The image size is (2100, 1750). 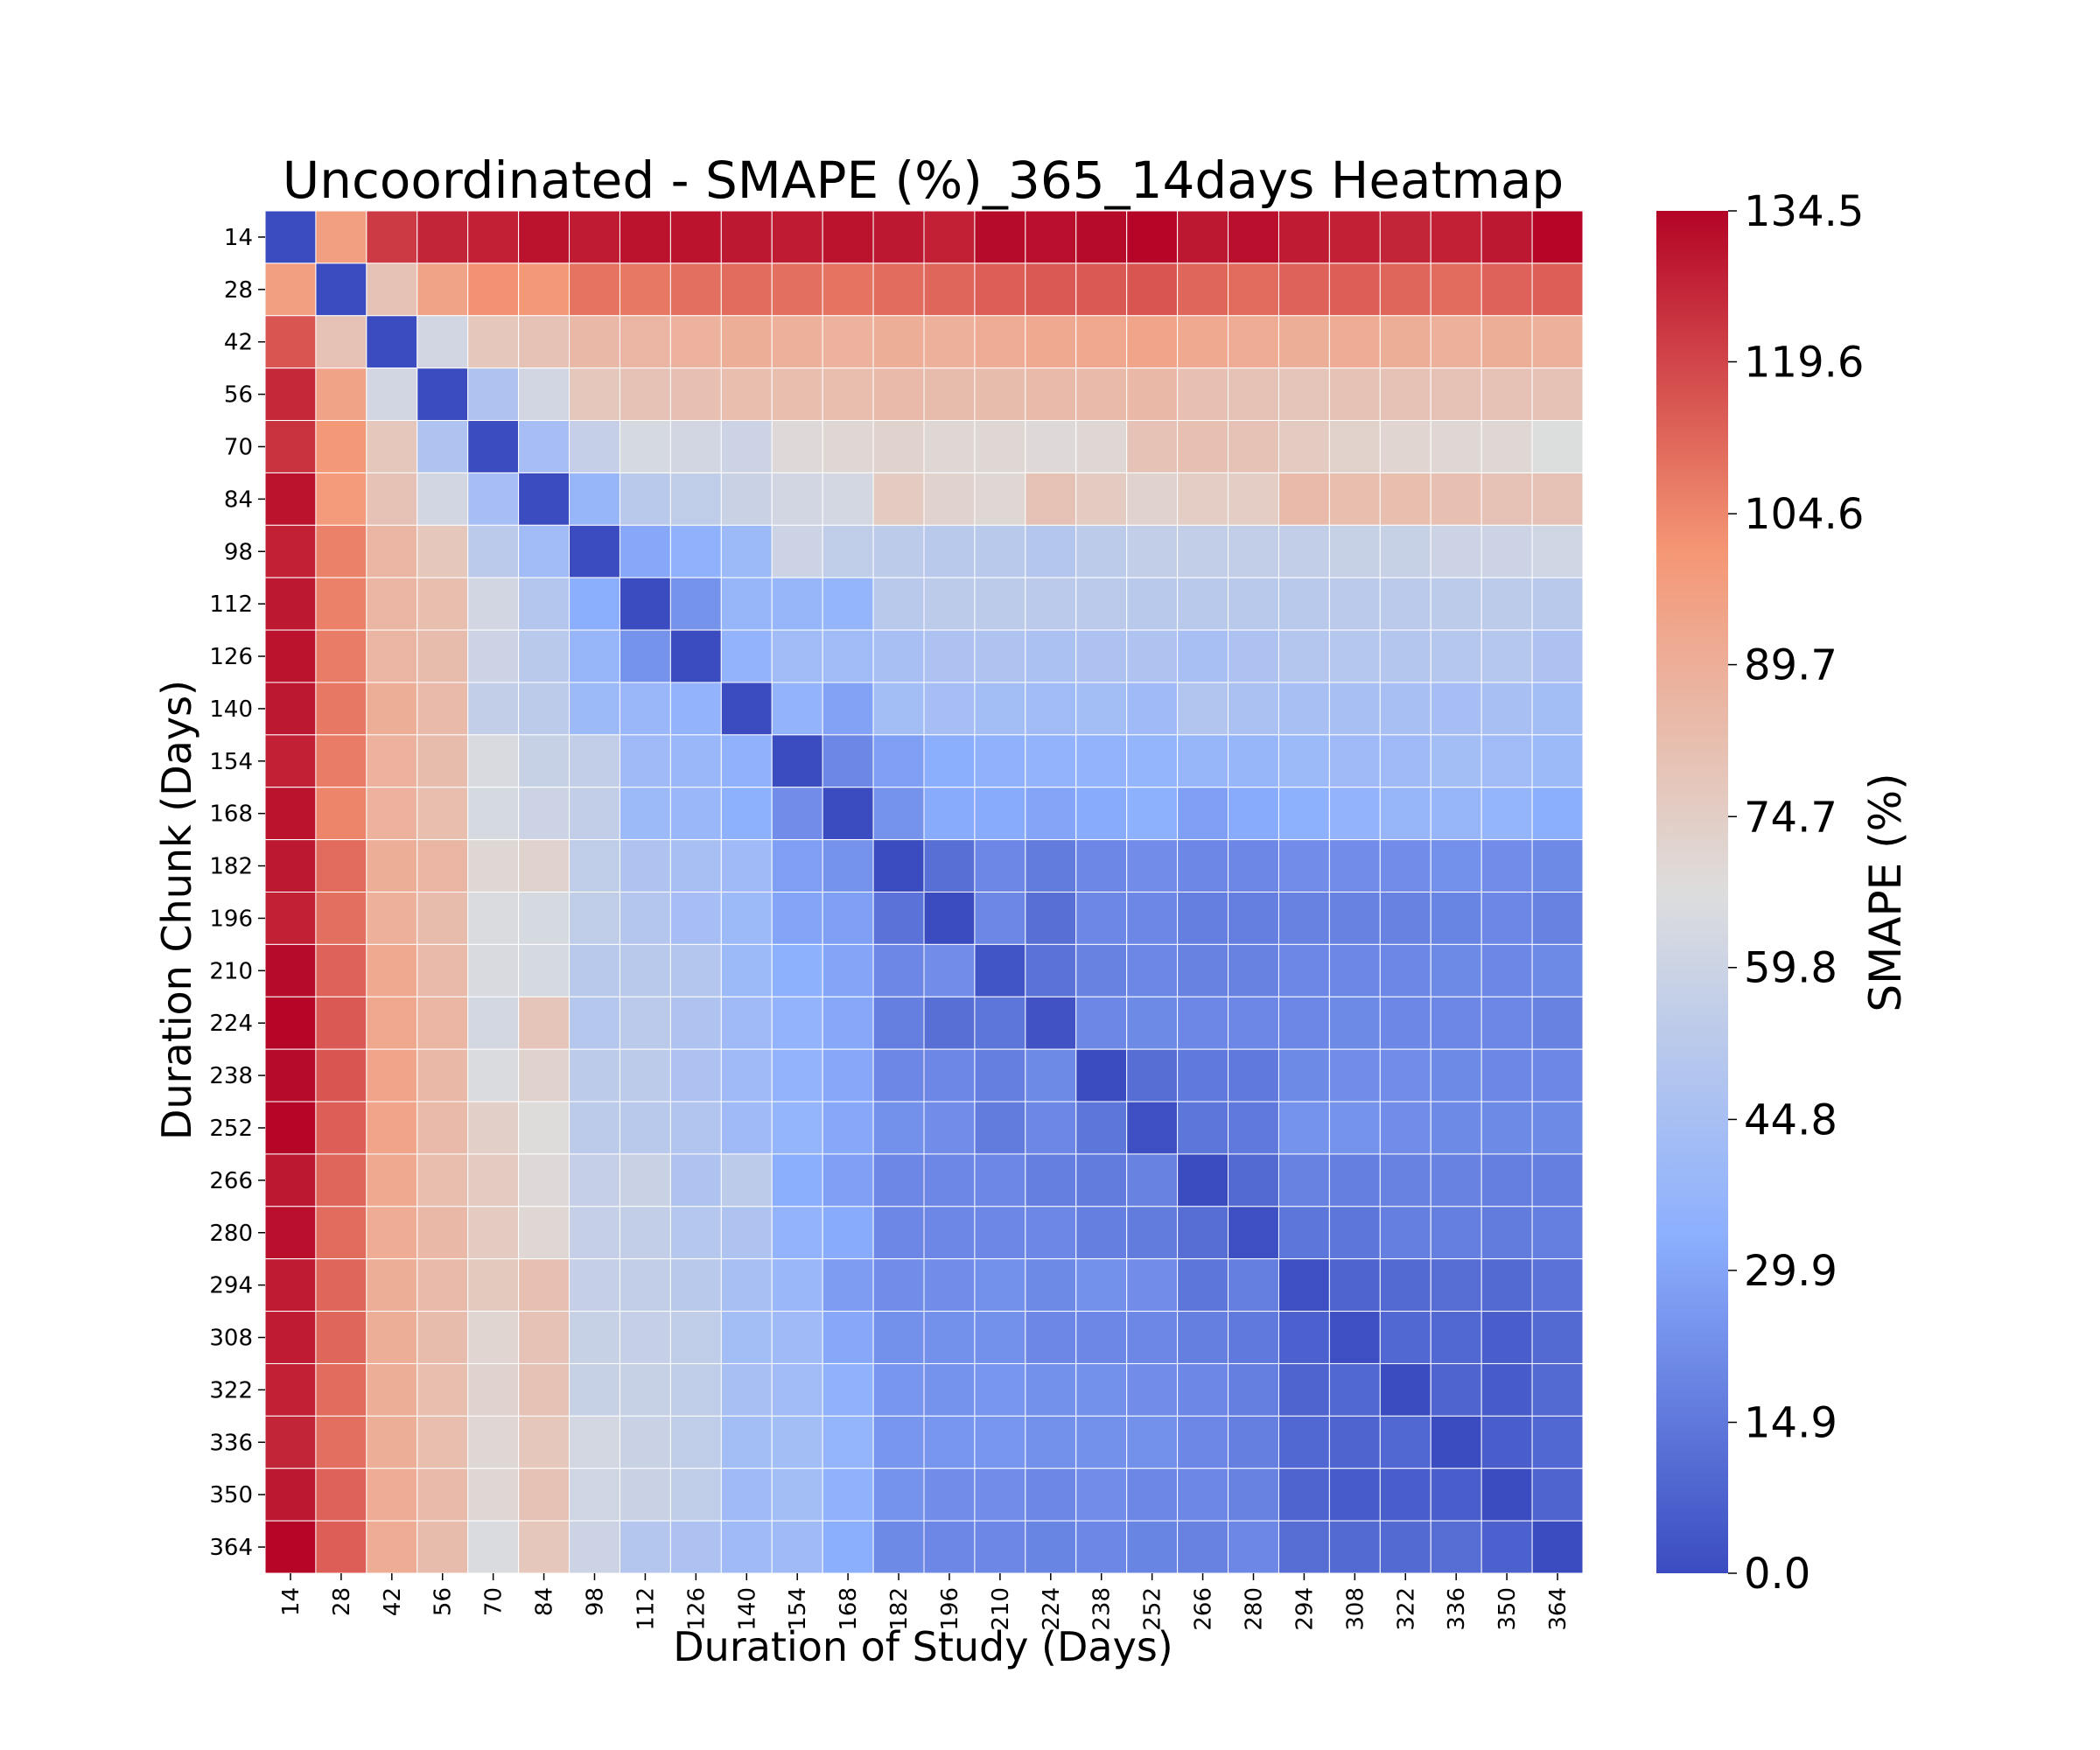 I want to click on x-tick-label: 238, so click(x=1102, y=1609).